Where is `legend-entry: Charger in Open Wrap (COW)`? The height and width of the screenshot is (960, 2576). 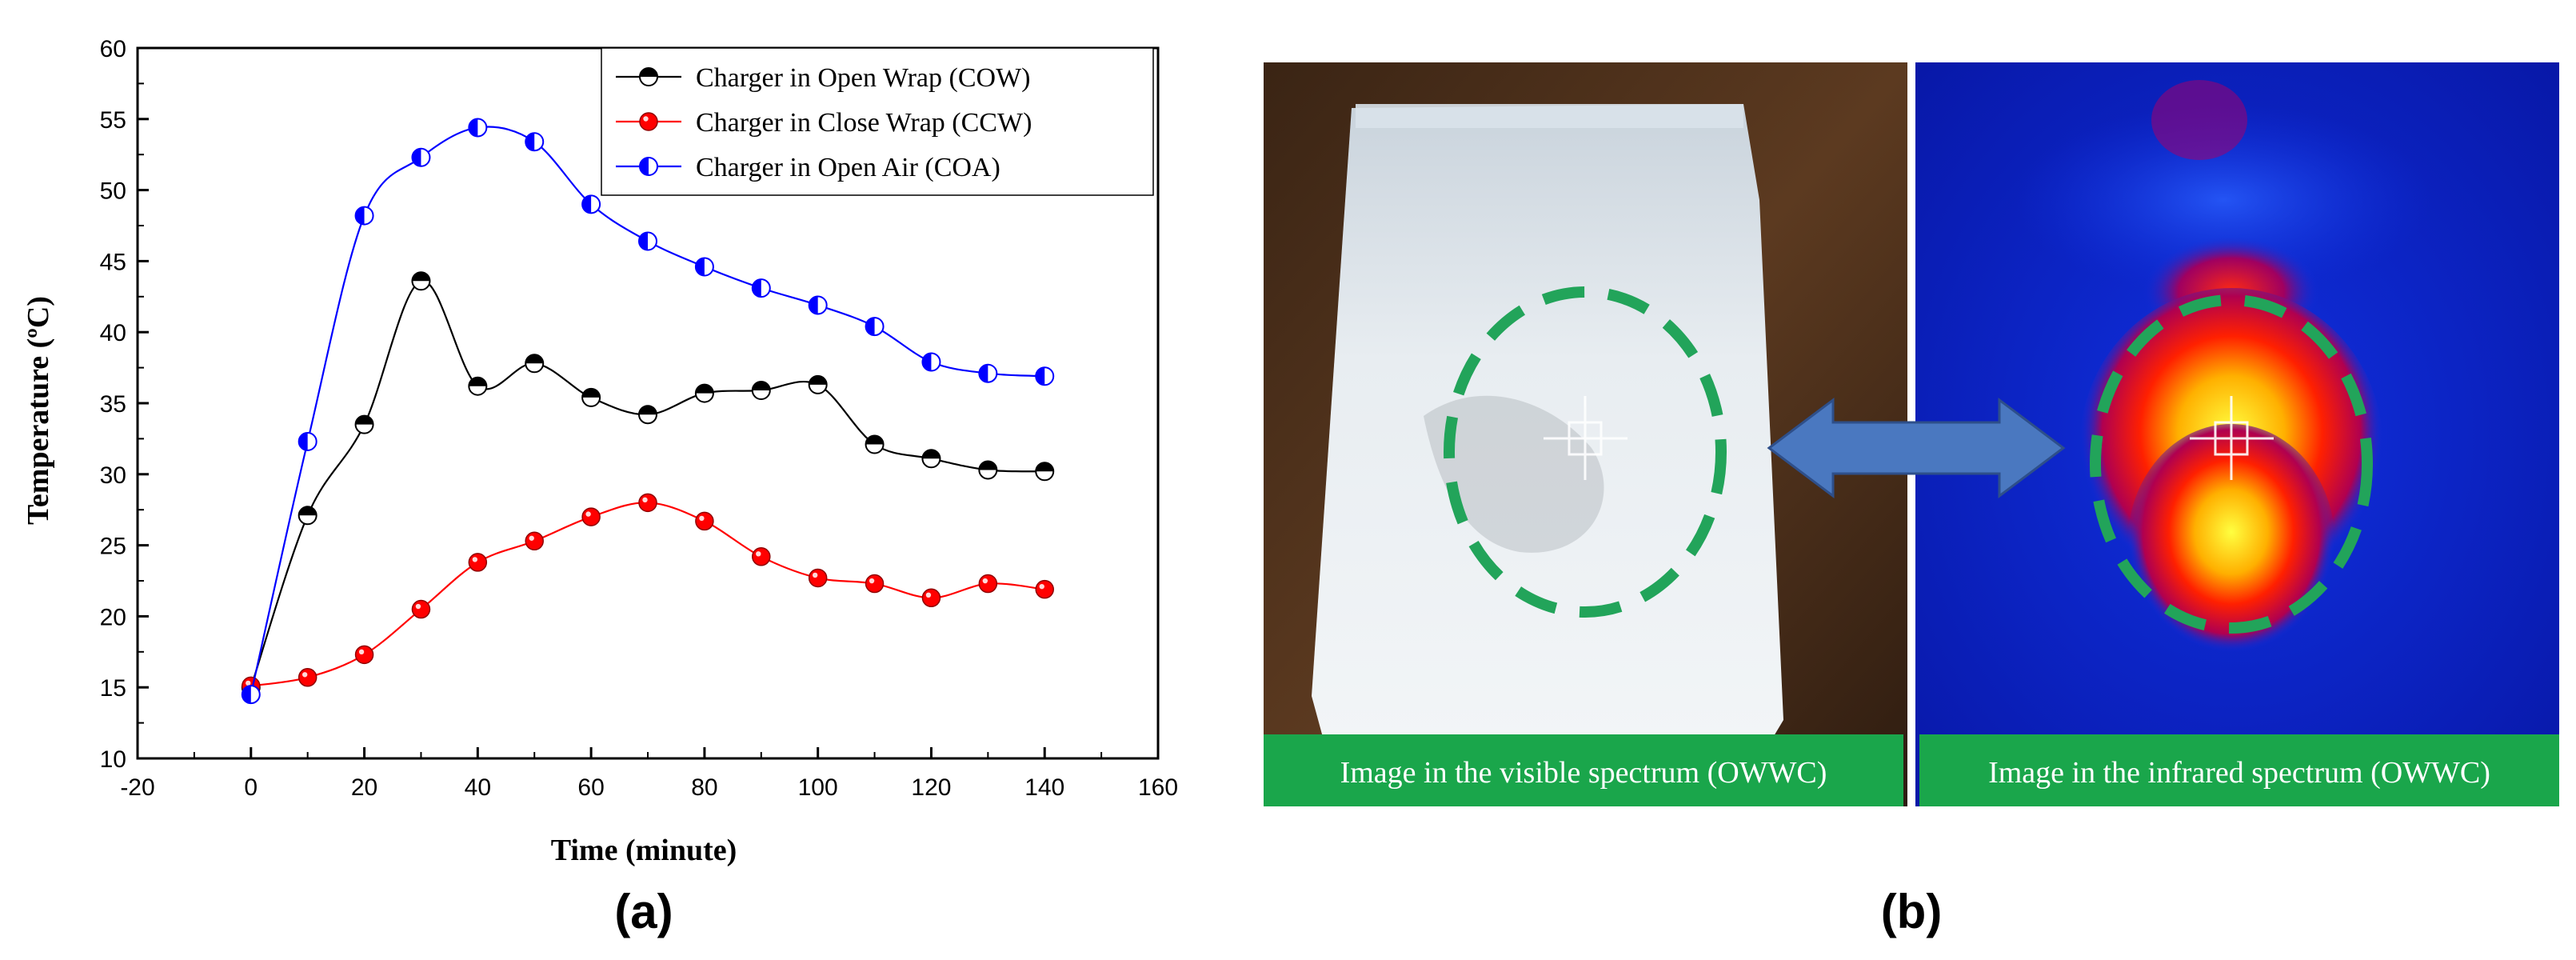 legend-entry: Charger in Open Wrap (COW) is located at coordinates (863, 78).